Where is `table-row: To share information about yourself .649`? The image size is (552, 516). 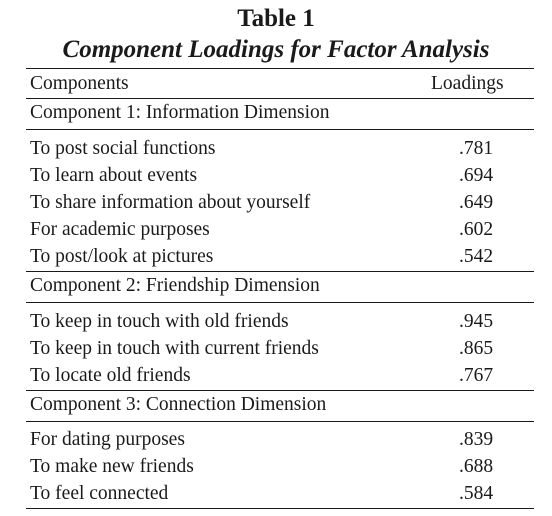 table-row: To share information about yourself .649 is located at coordinates (280, 202).